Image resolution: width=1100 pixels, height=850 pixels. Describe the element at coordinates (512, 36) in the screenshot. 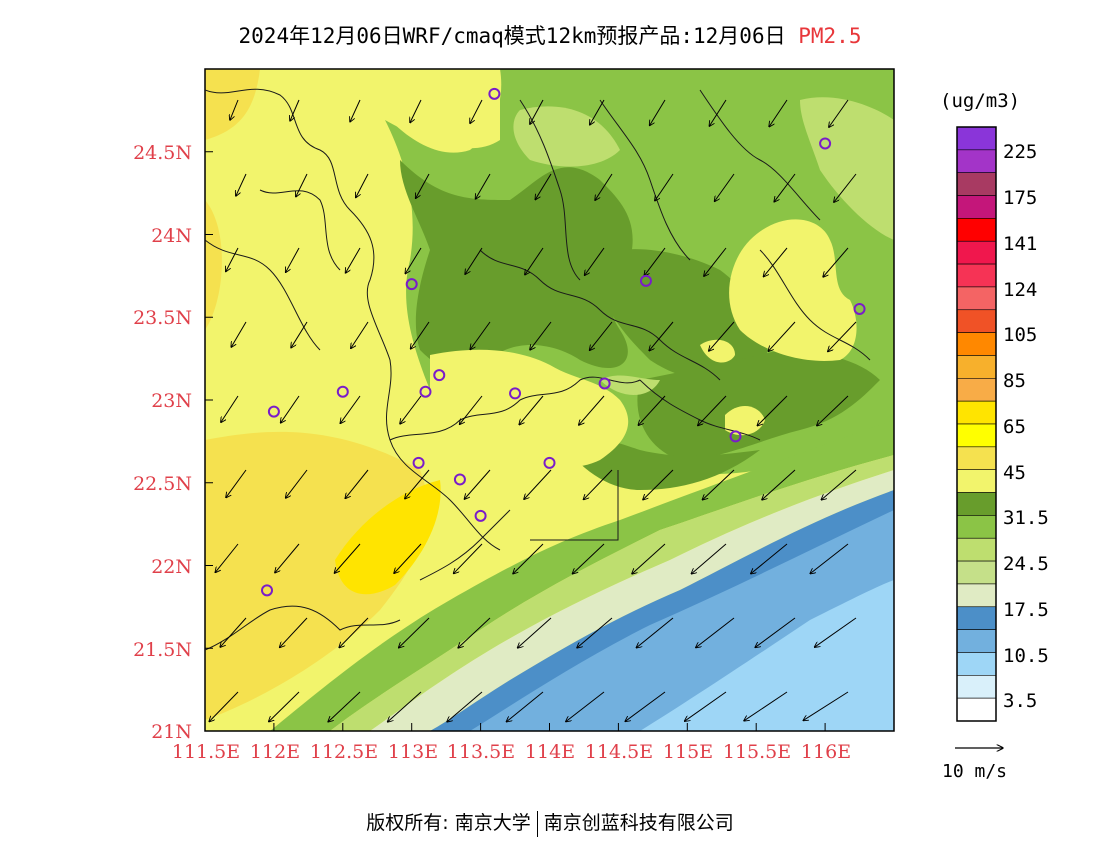

I see `title-main: 2024年12月06日WRF/cmaq模式12km预报产品:12月06日` at that location.